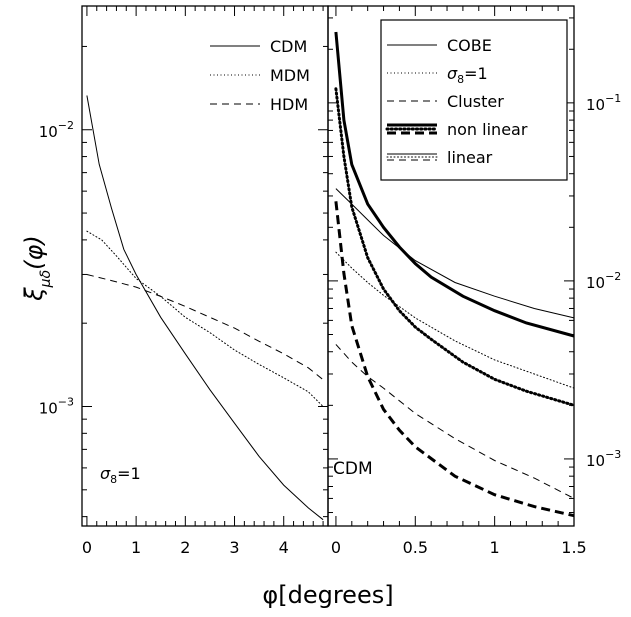 This screenshot has height=617, width=631. What do you see at coordinates (120, 475) in the screenshot?
I see `left-panel-annotation: σ8=1` at bounding box center [120, 475].